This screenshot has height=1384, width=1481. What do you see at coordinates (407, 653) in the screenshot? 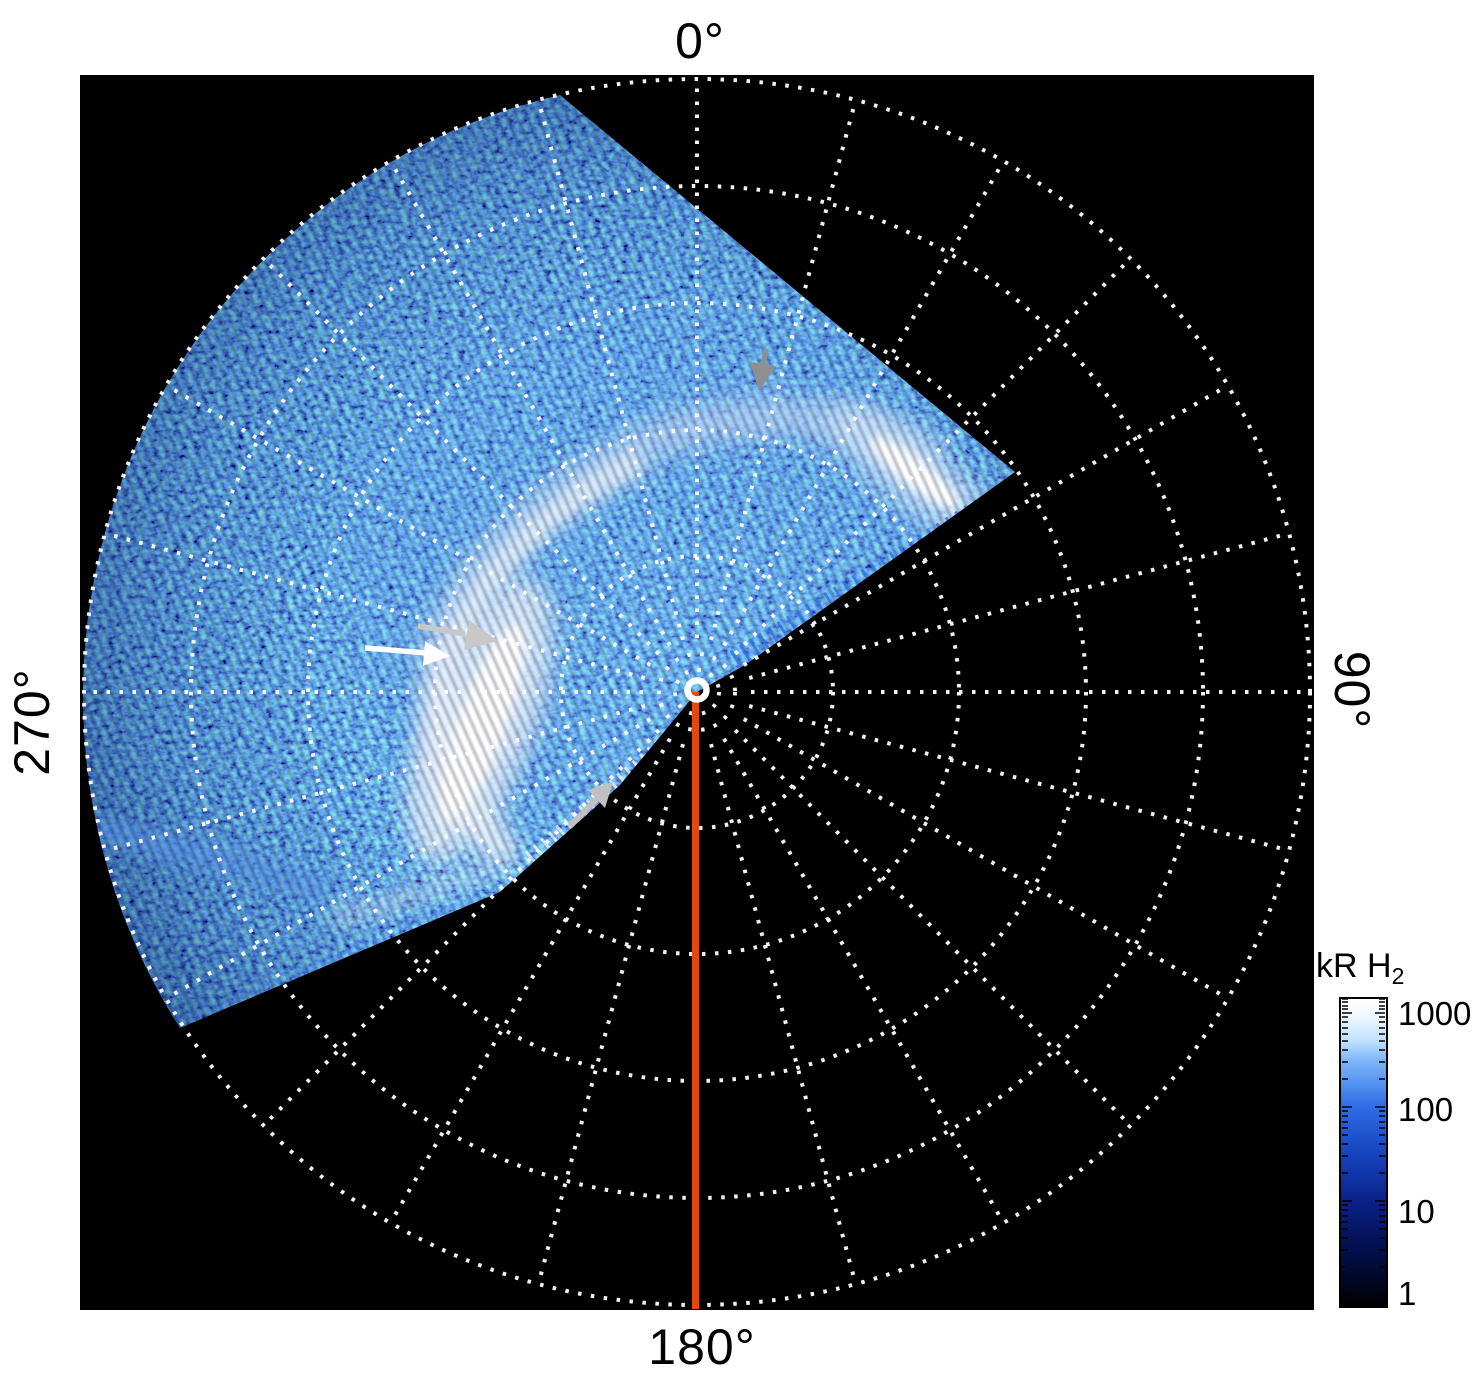
I see `white-arrow-annotation` at bounding box center [407, 653].